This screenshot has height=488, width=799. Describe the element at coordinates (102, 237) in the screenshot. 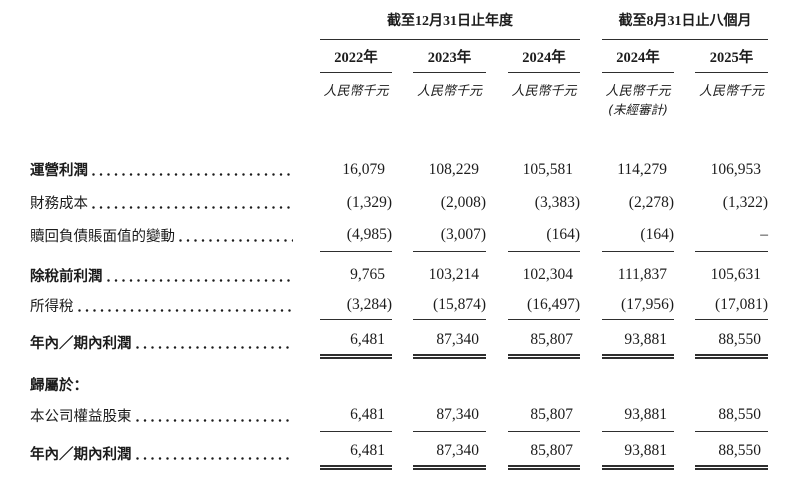

I see `row-label: 贖回負債賬面值的變動` at that location.